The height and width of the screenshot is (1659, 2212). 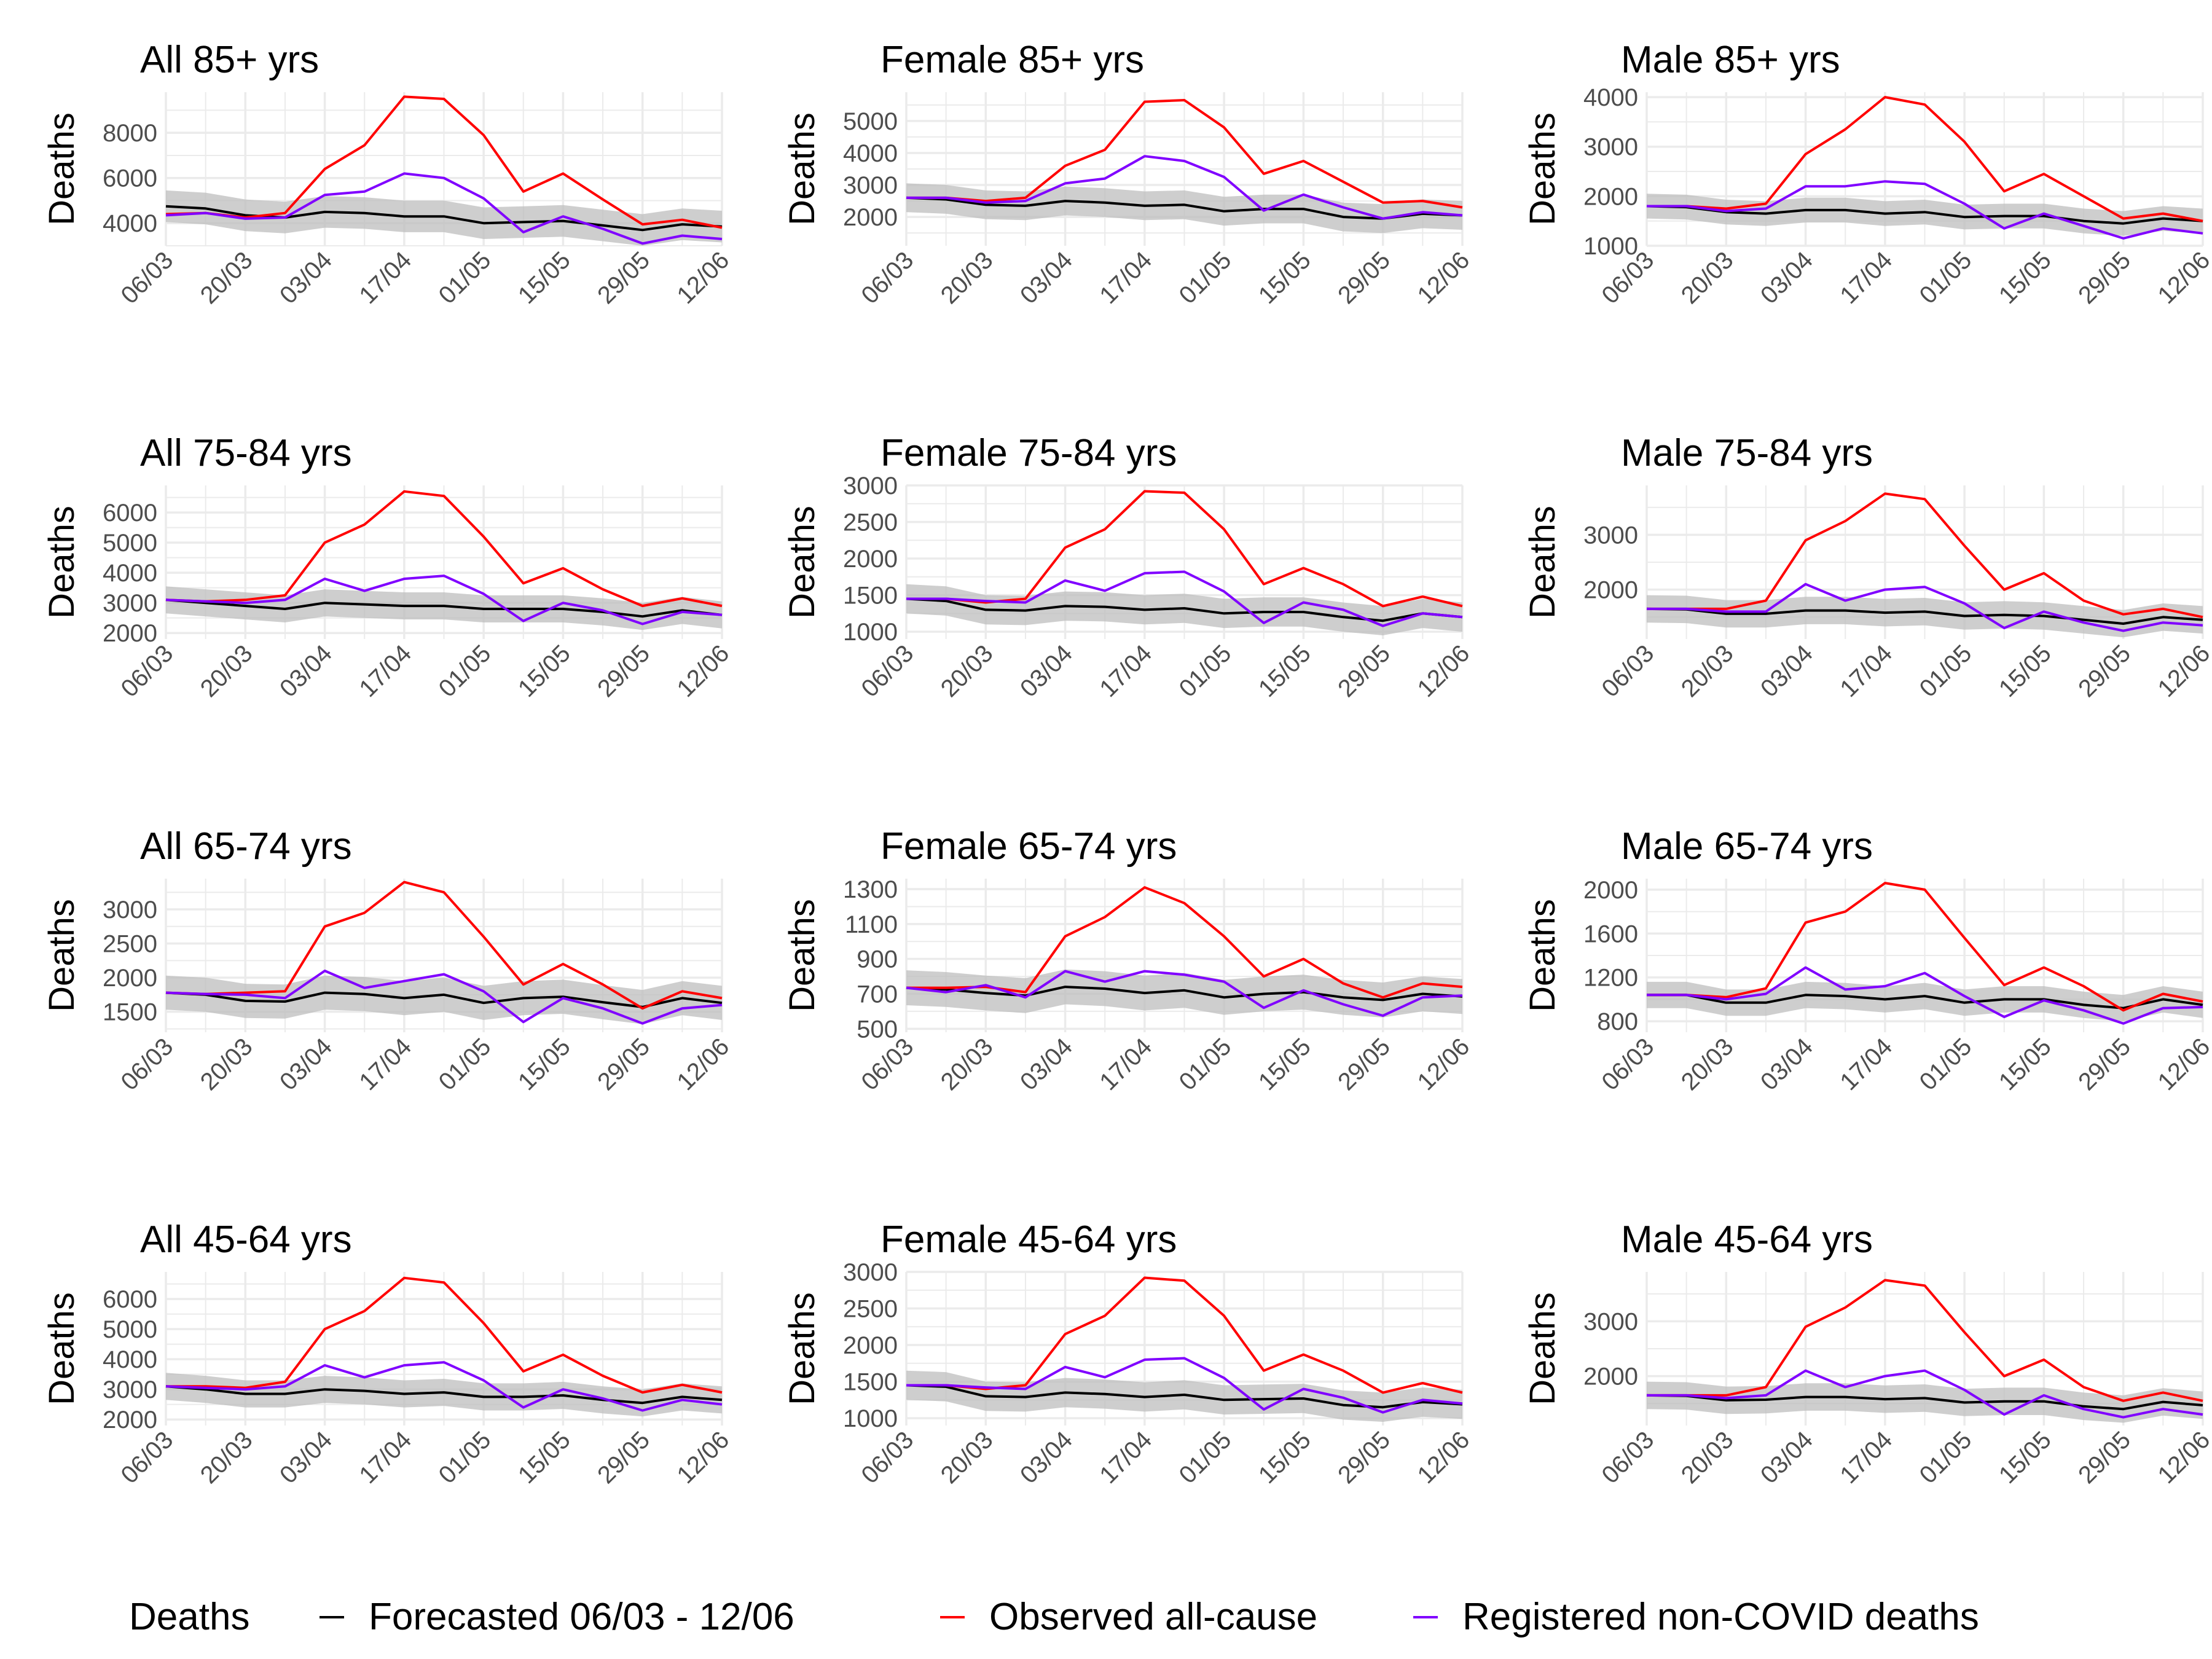 What do you see at coordinates (1610, 978) in the screenshot?
I see `y-tick-label: 1200` at bounding box center [1610, 978].